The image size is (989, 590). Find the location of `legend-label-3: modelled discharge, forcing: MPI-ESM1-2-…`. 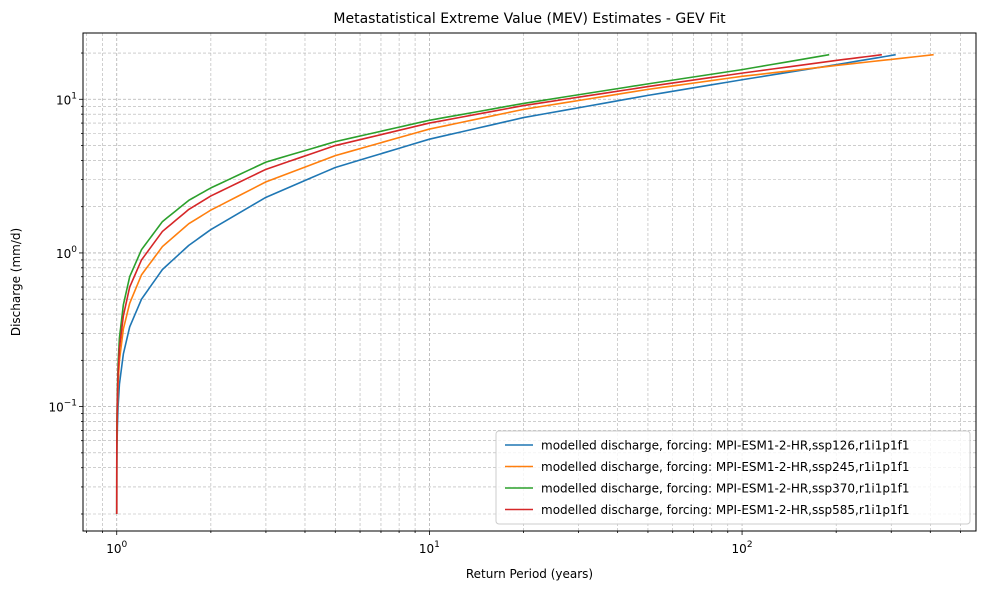

legend-label-3: modelled discharge, forcing: MPI-ESM1-2-… is located at coordinates (725, 489).